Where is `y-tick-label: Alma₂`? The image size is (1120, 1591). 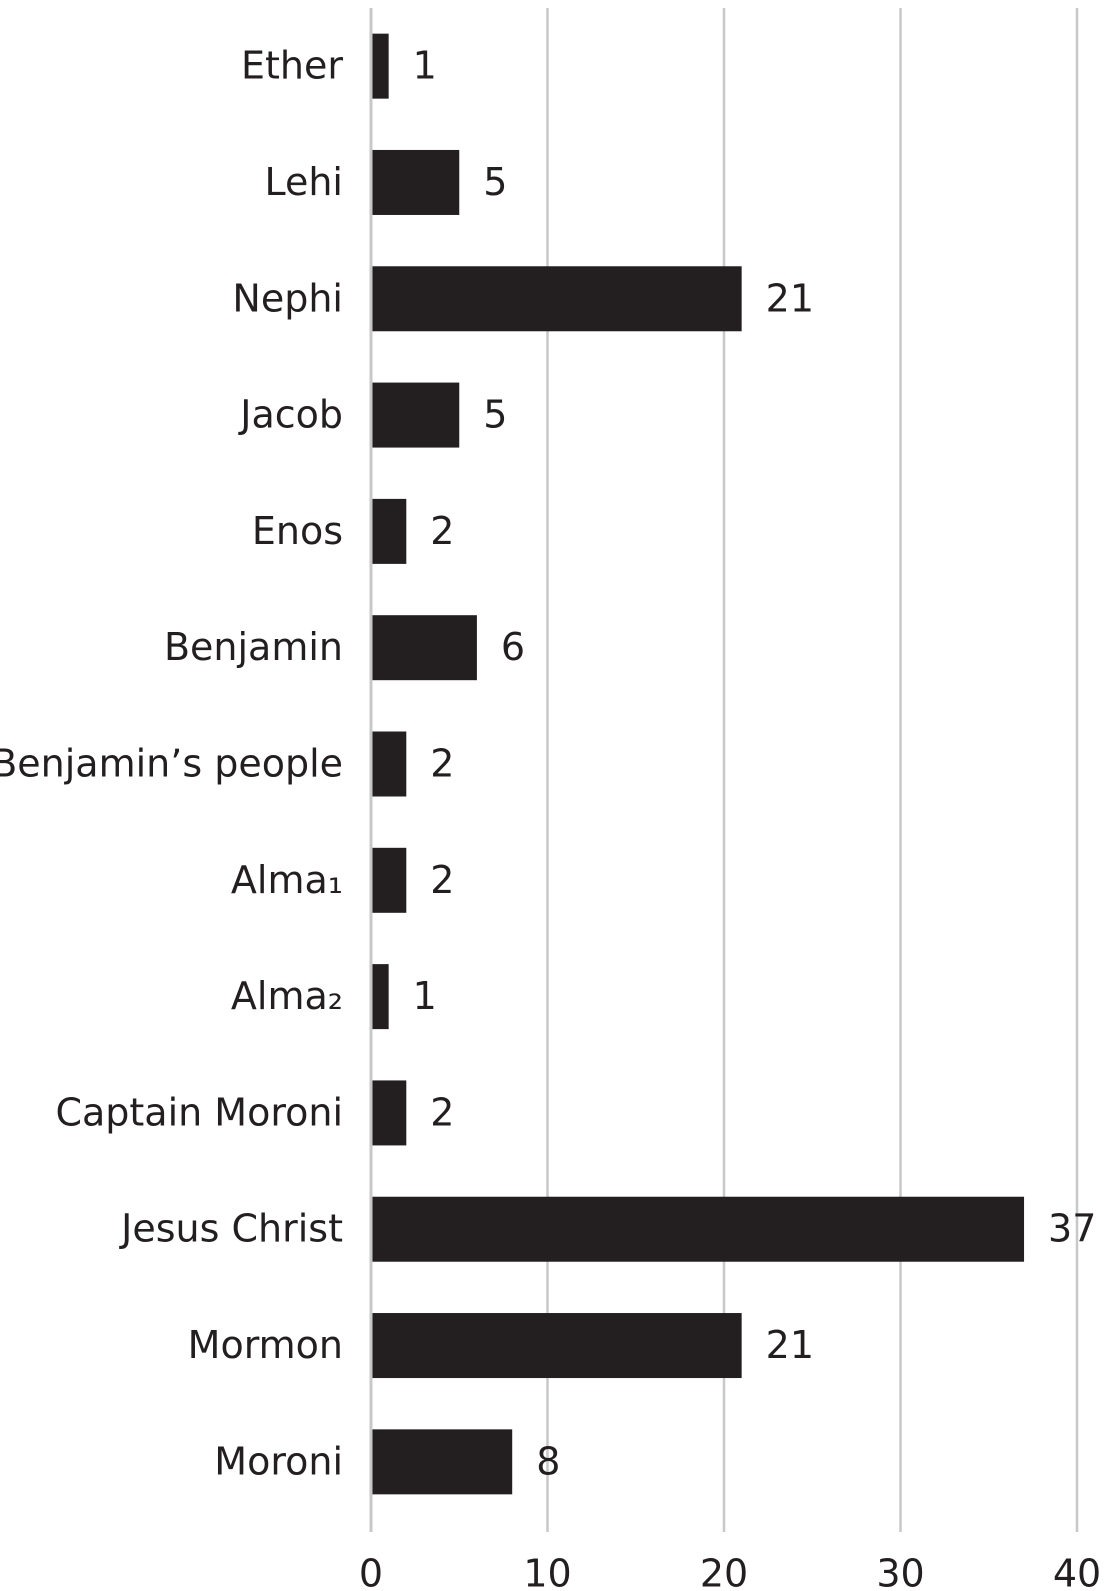
y-tick-label: Alma₂ is located at coordinates (287, 996).